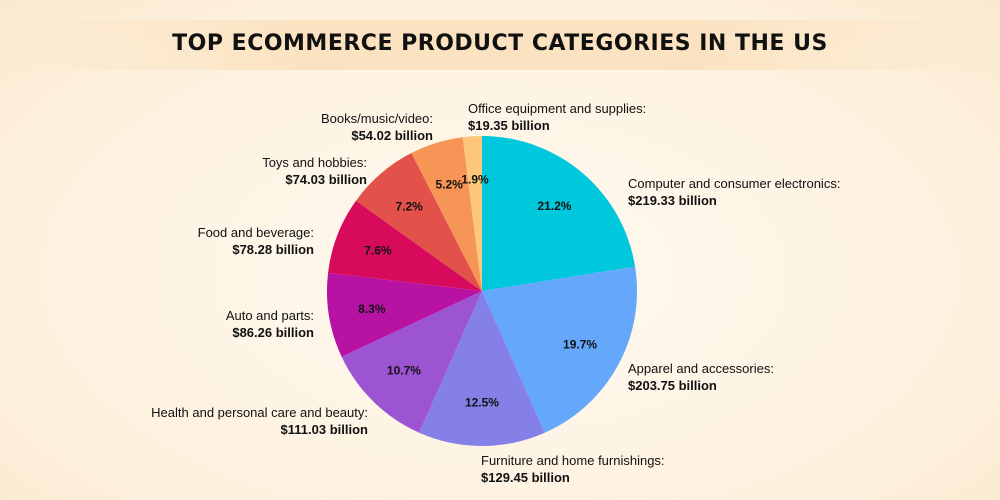  Describe the element at coordinates (409, 206) in the screenshot. I see `slice-percent-label: 7.2%` at that location.